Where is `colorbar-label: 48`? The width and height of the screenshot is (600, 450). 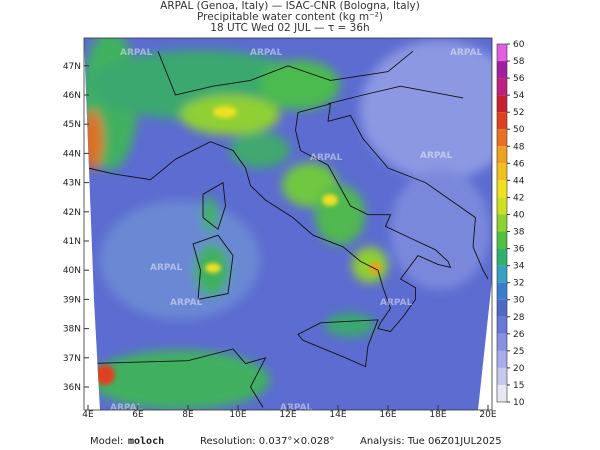
colorbar-label: 48 is located at coordinates (519, 147).